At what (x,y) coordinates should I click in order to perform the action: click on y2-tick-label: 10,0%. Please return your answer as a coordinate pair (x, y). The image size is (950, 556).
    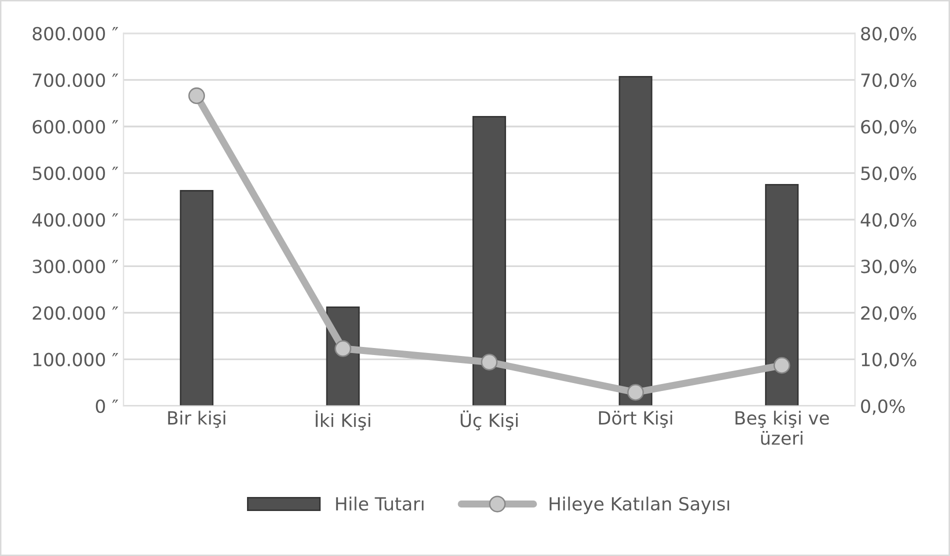
    Looking at the image, I should click on (889, 360).